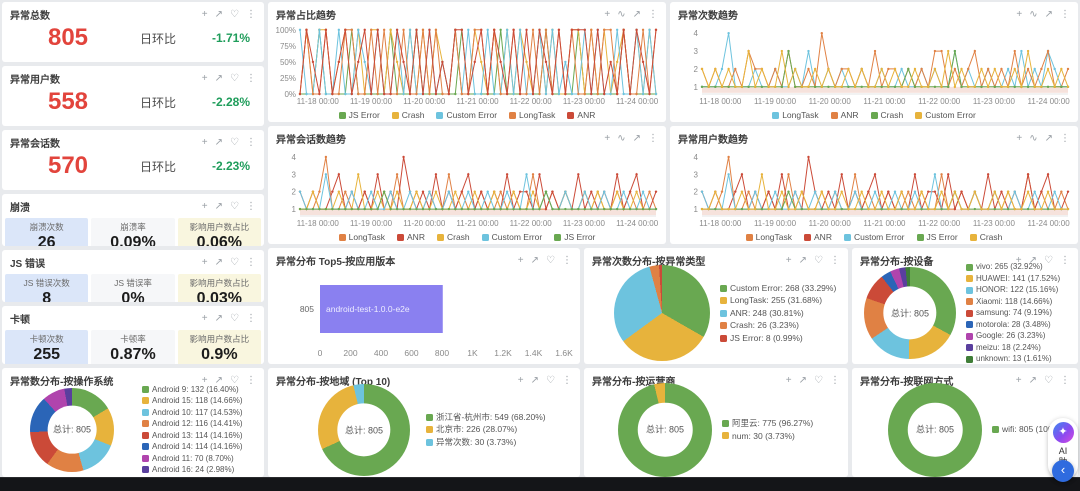 This screenshot has height=491, width=1080. I want to click on donut-chart: 总计: 805 wifi: 805 (100.00%), so click(965, 429).